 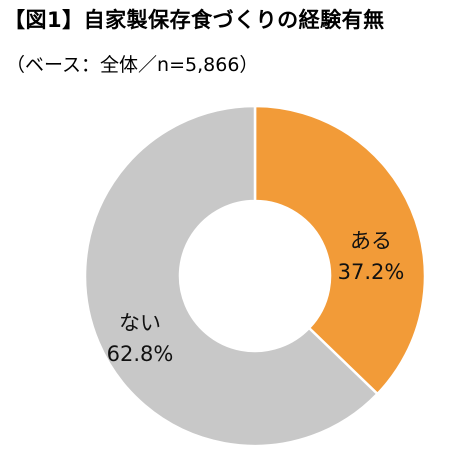 What do you see at coordinates (194, 20) in the screenshot?
I see `chart-title: 【図1】自家製保存食づくりの経験有無` at bounding box center [194, 20].